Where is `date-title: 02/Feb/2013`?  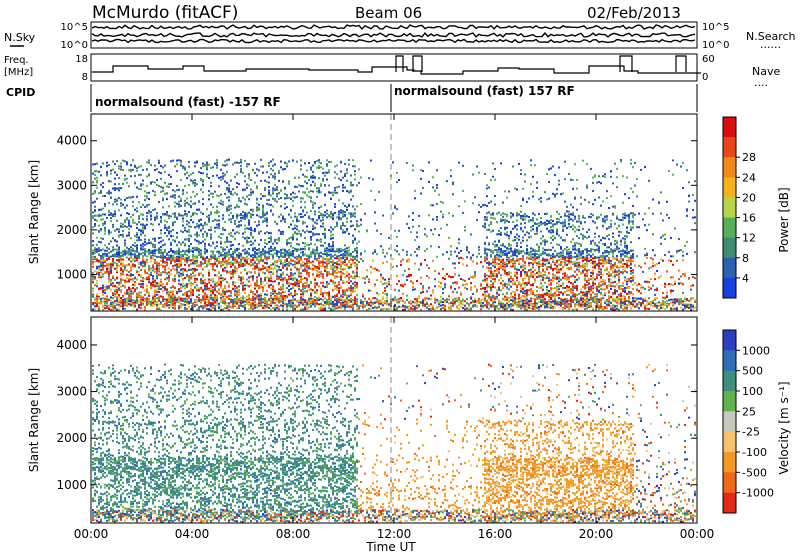
date-title: 02/Feb/2013 is located at coordinates (634, 13).